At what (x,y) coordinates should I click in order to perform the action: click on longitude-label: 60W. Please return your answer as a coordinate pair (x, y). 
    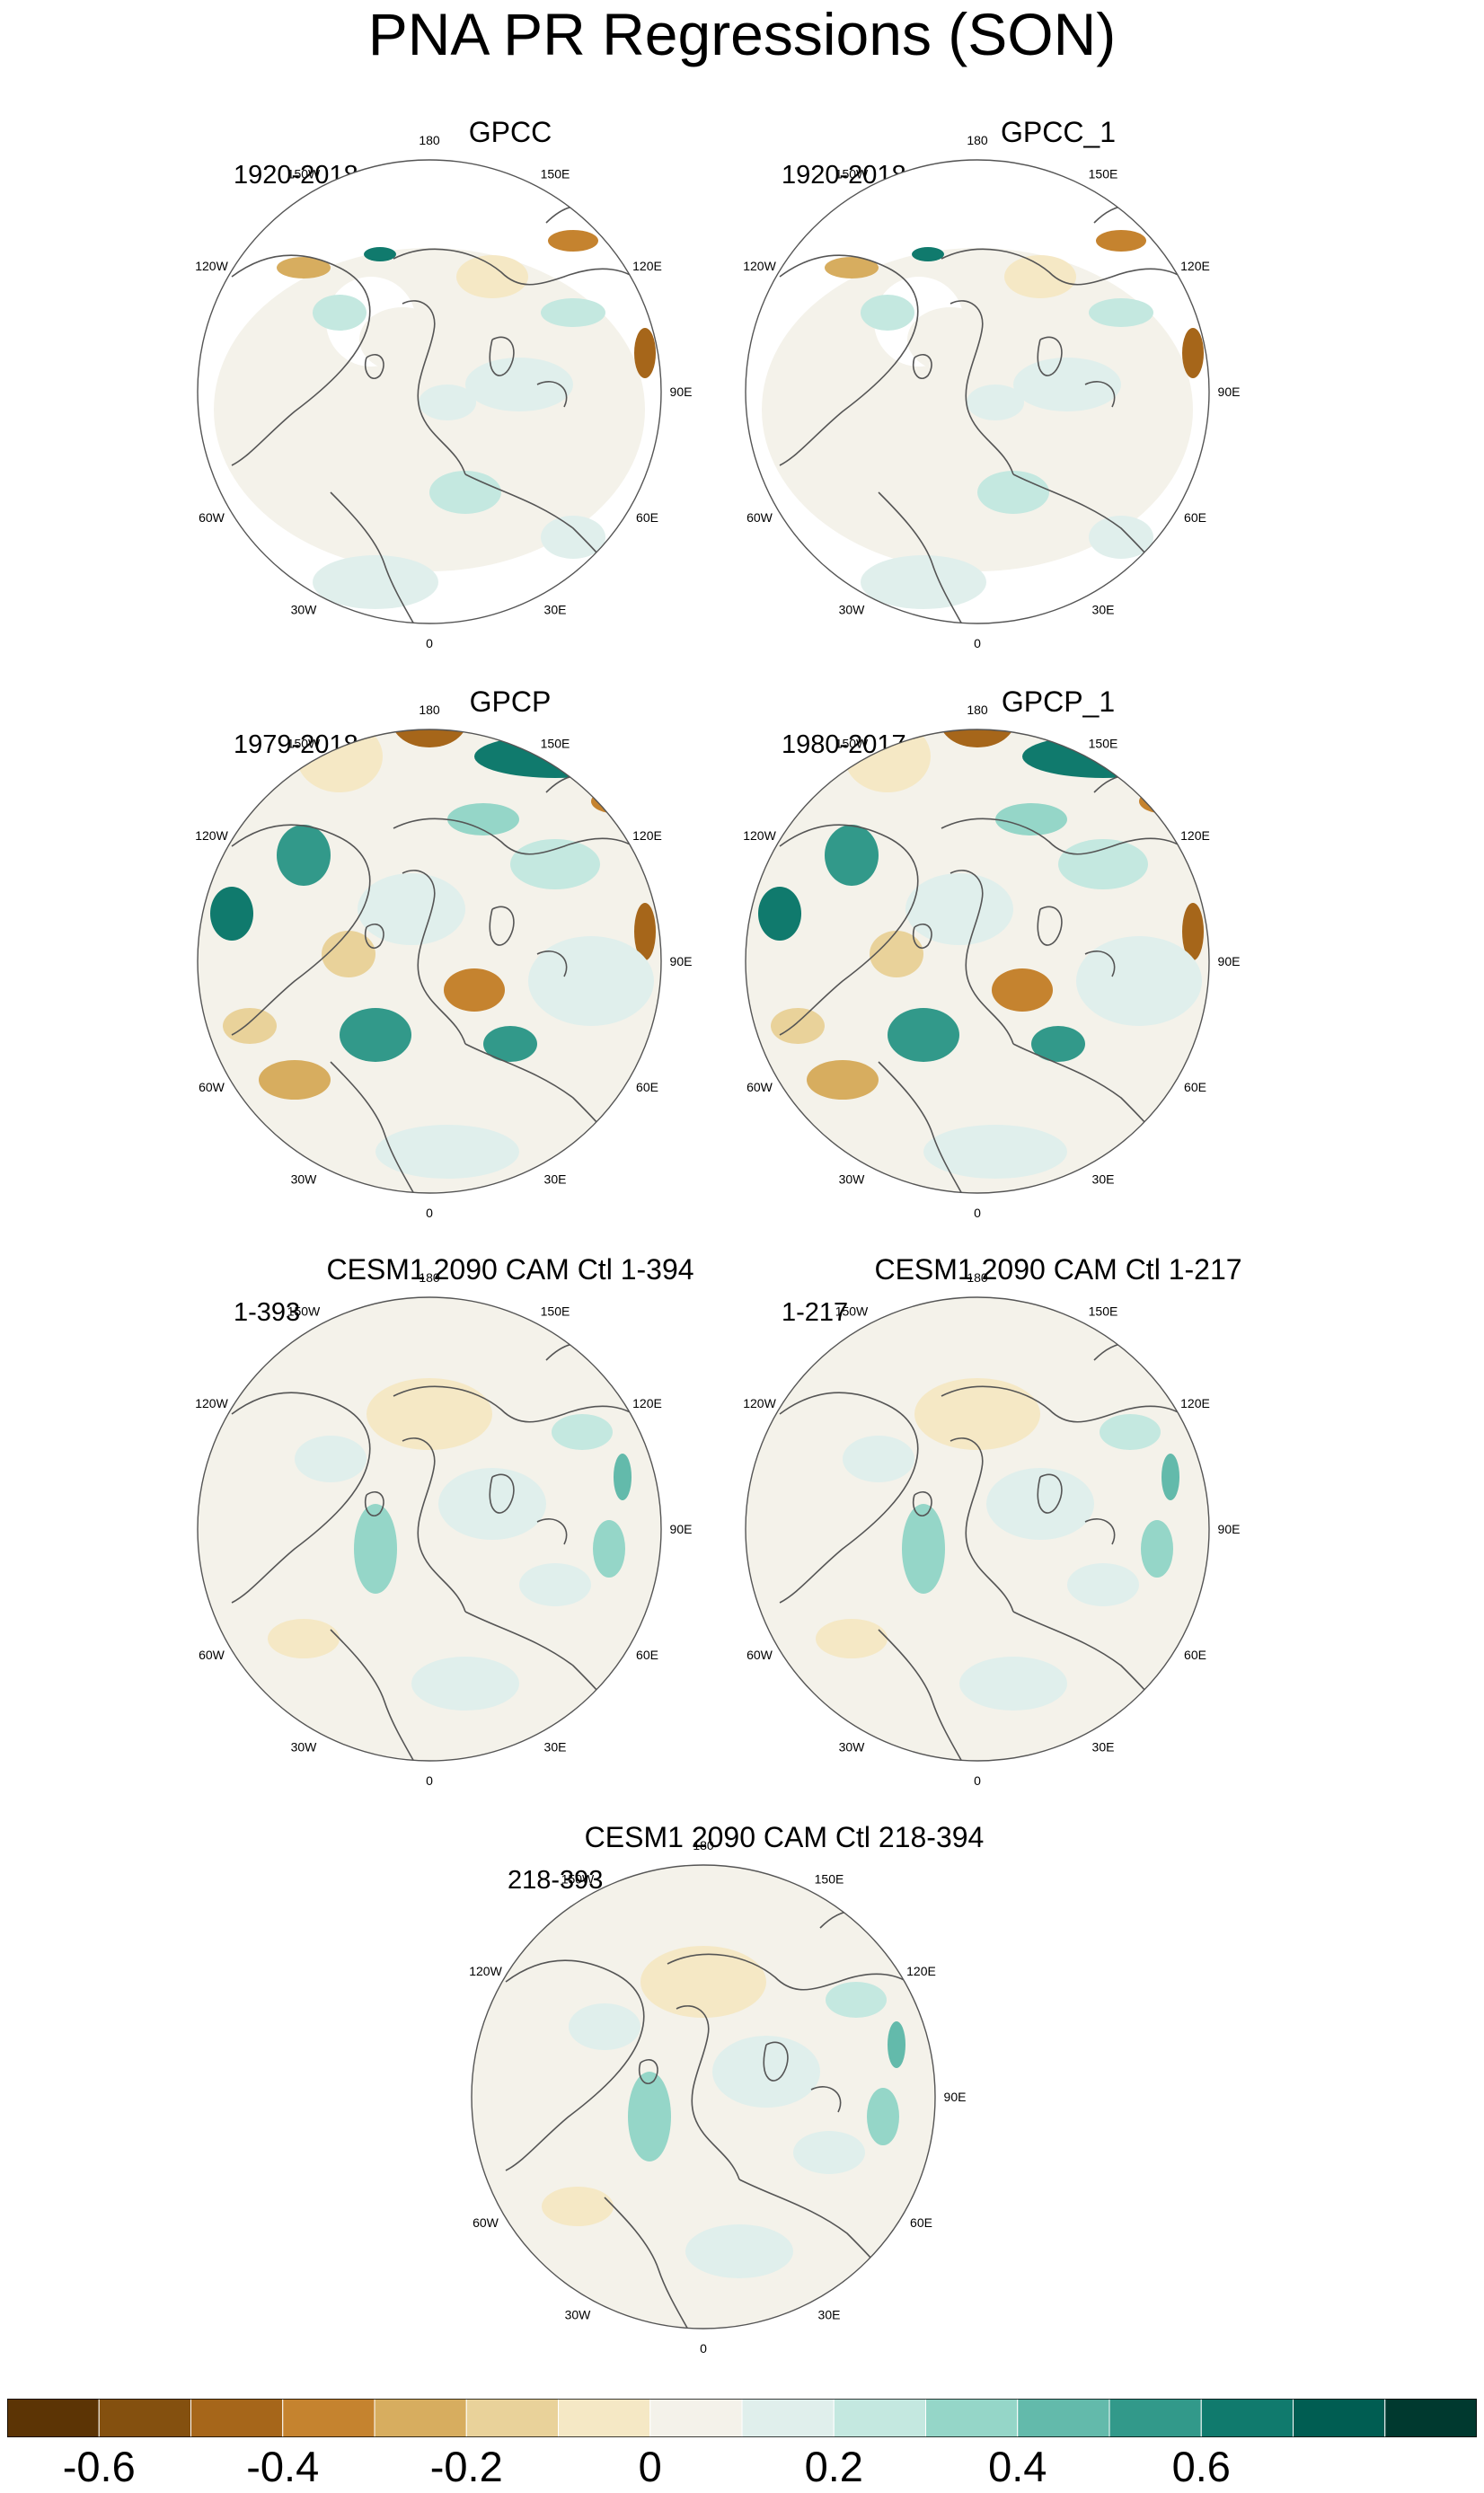
    Looking at the image, I should click on (212, 1087).